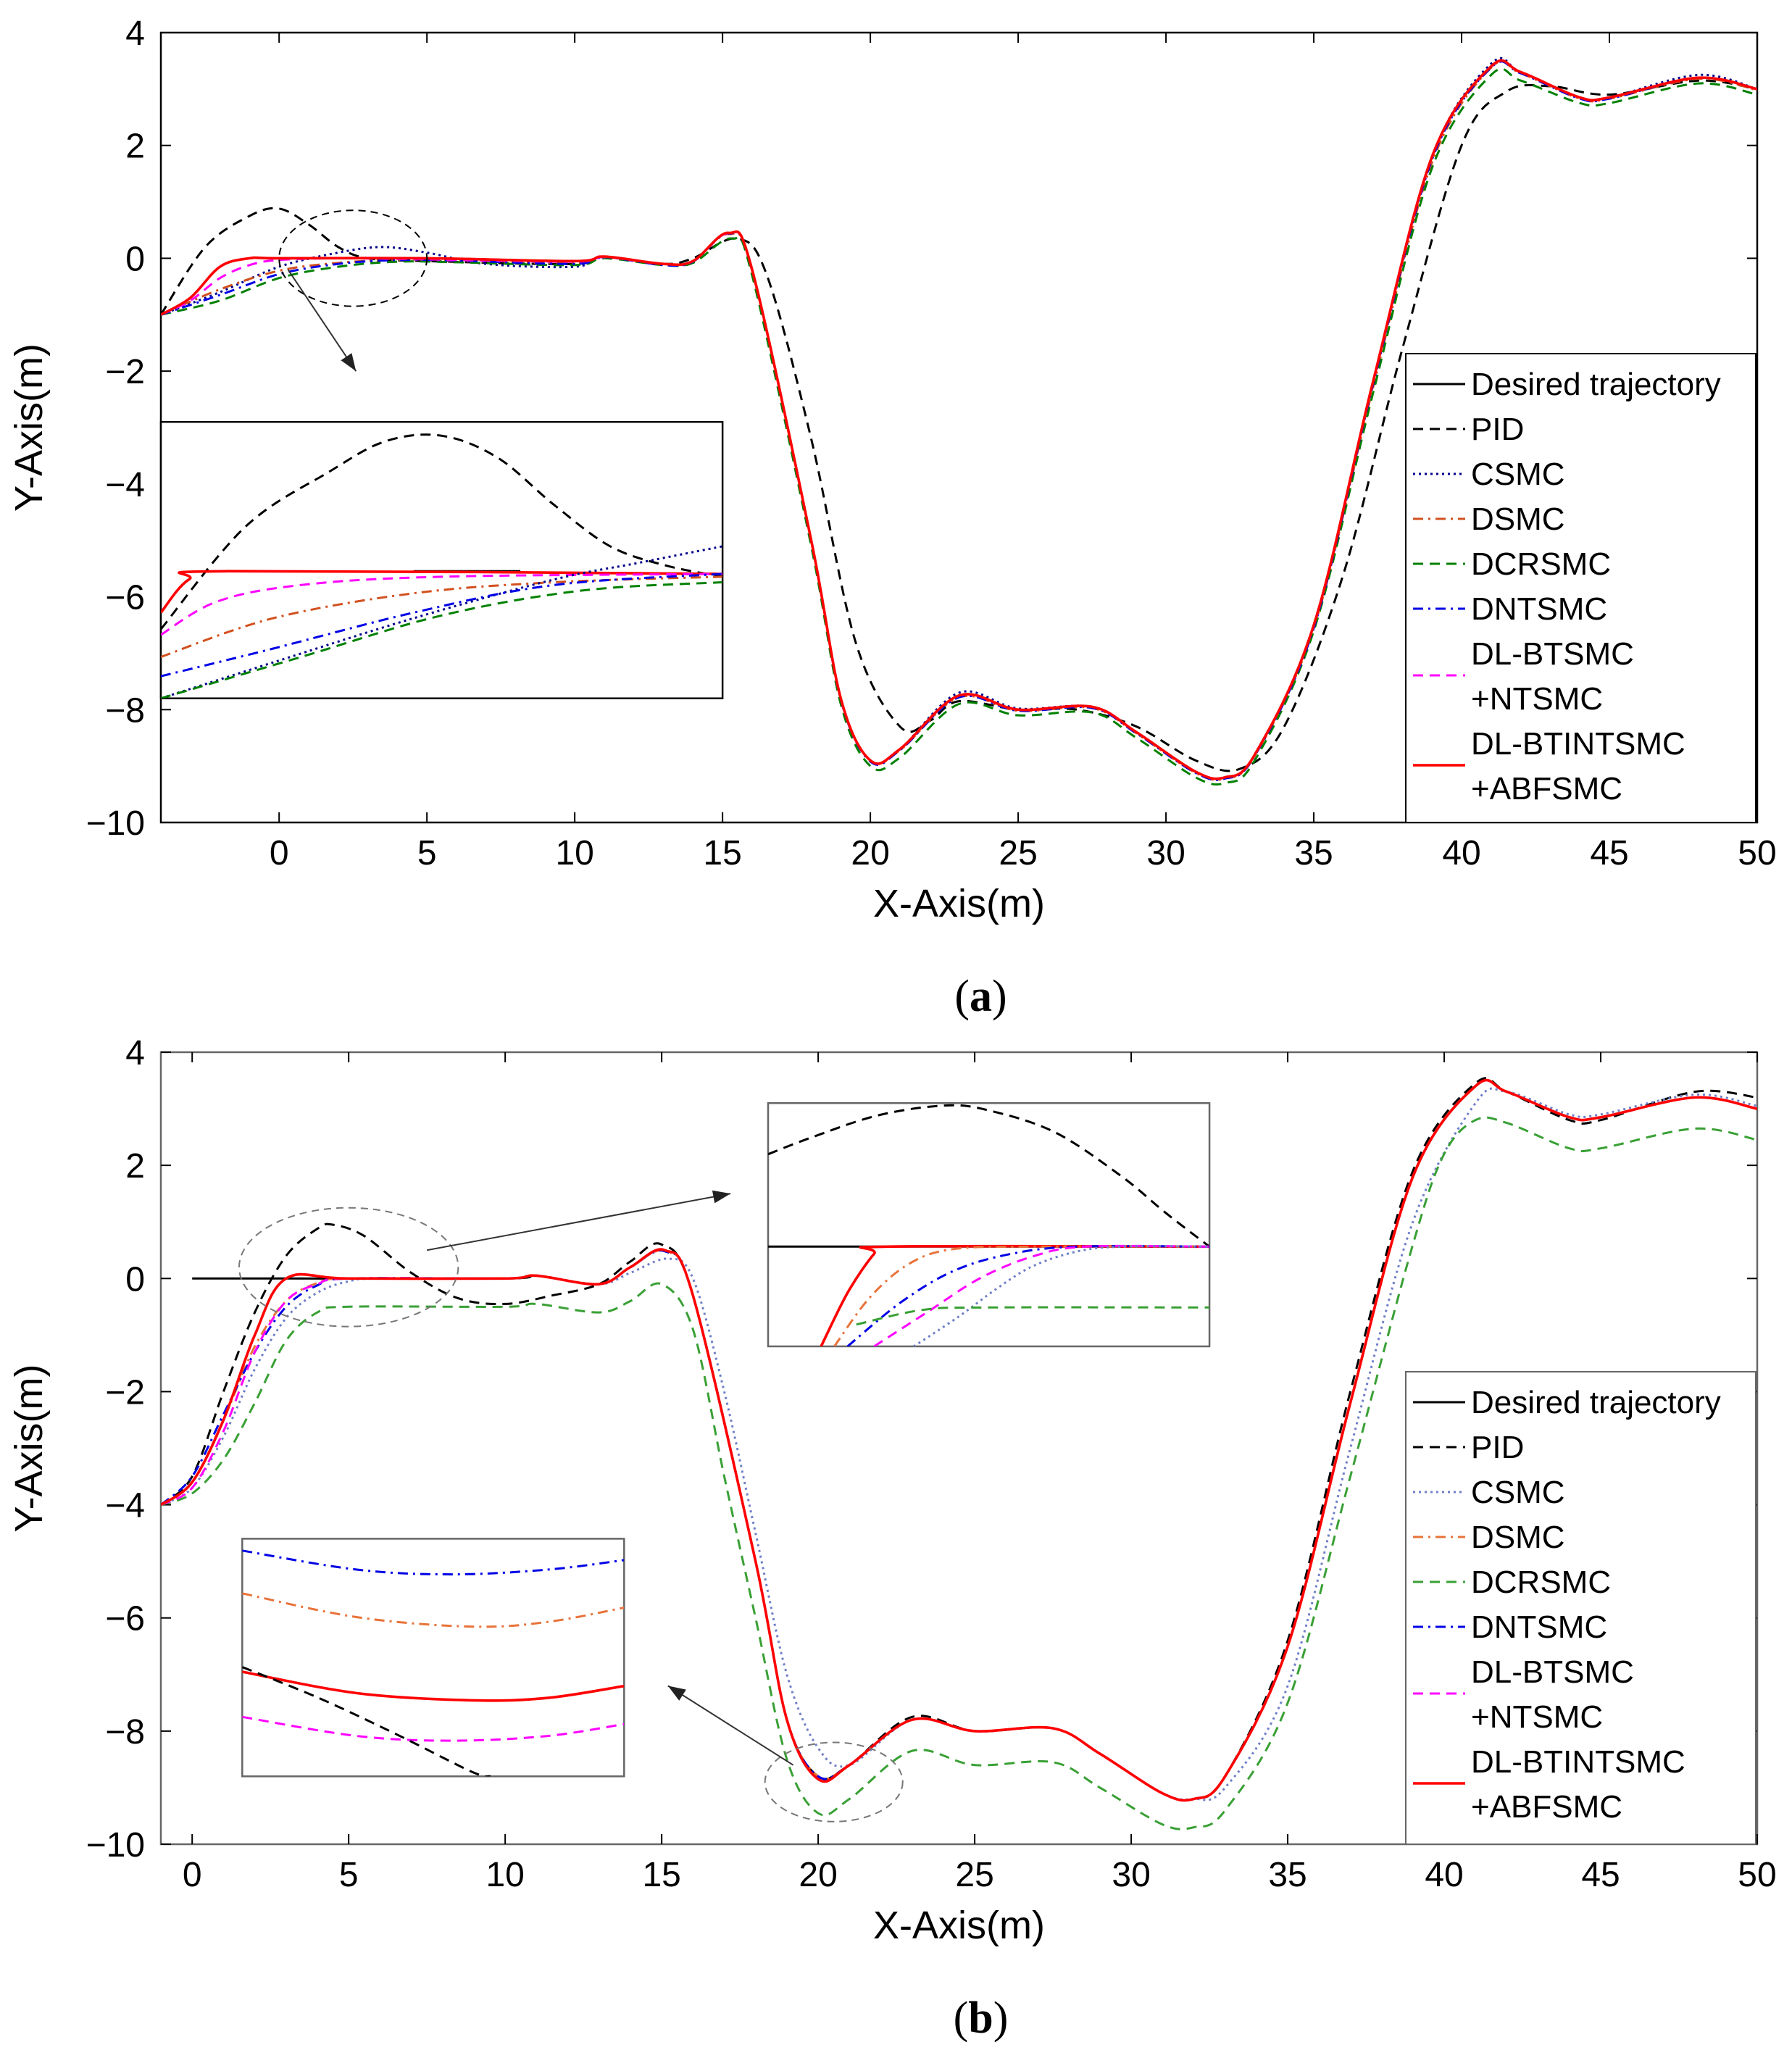 The height and width of the screenshot is (2058, 1792). I want to click on caption-letter: a, so click(981, 996).